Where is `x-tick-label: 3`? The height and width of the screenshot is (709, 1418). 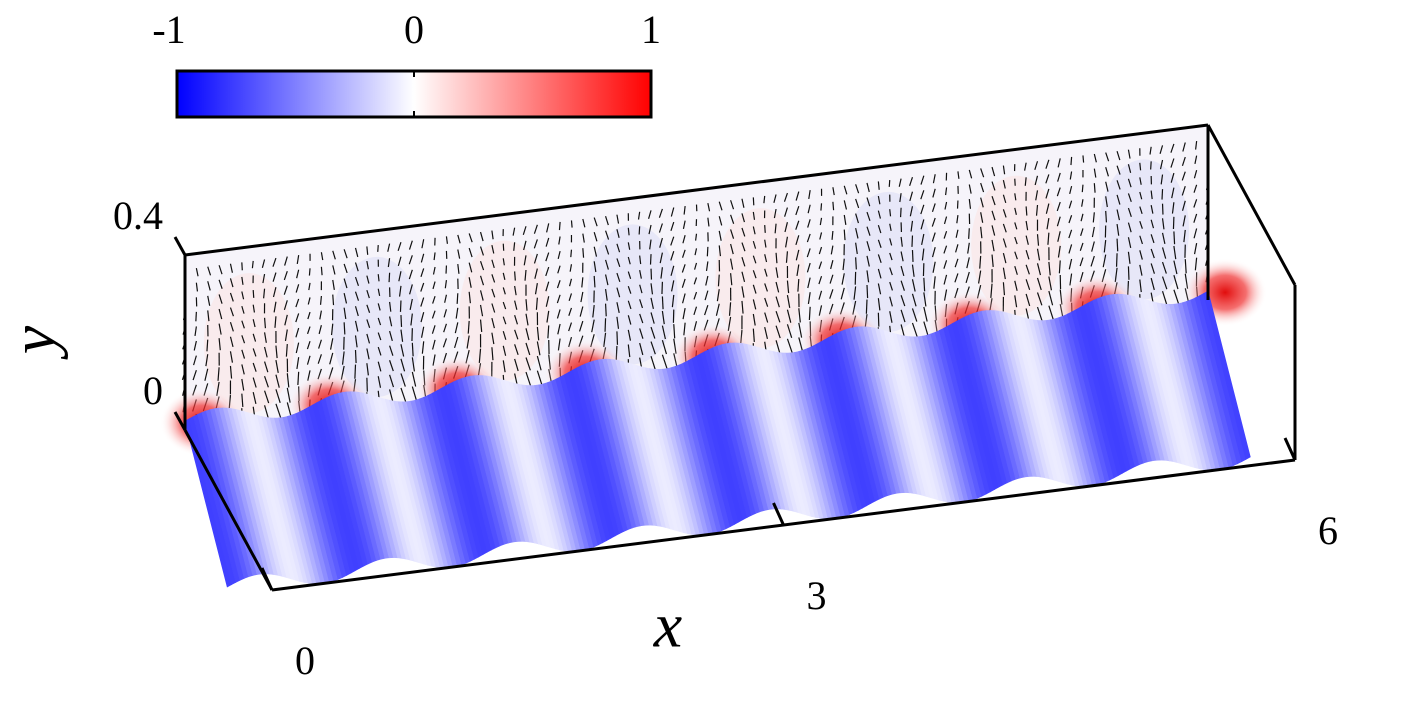
x-tick-label: 3 is located at coordinates (817, 595).